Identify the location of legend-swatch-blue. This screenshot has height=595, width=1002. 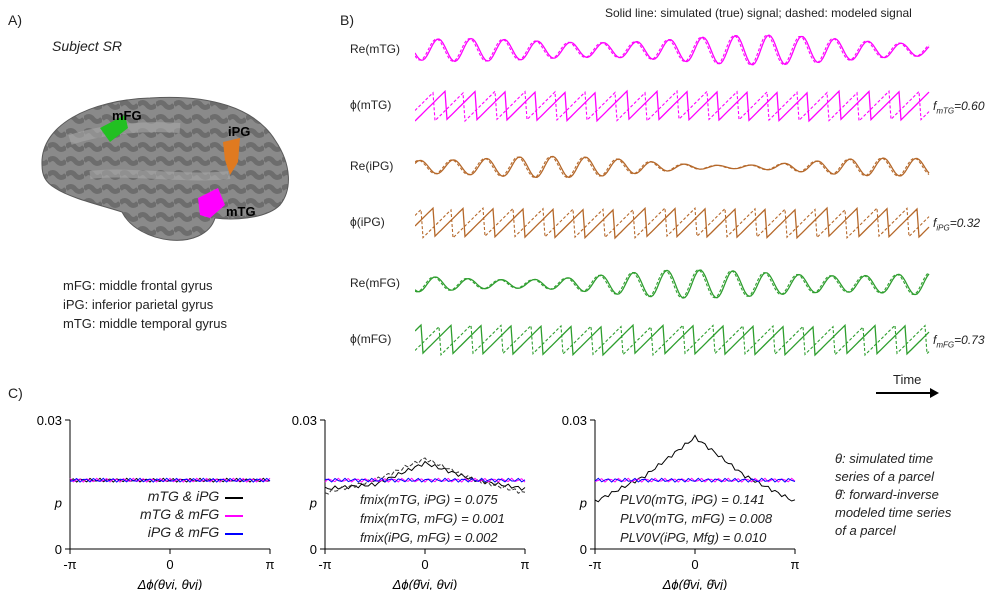
(234, 534).